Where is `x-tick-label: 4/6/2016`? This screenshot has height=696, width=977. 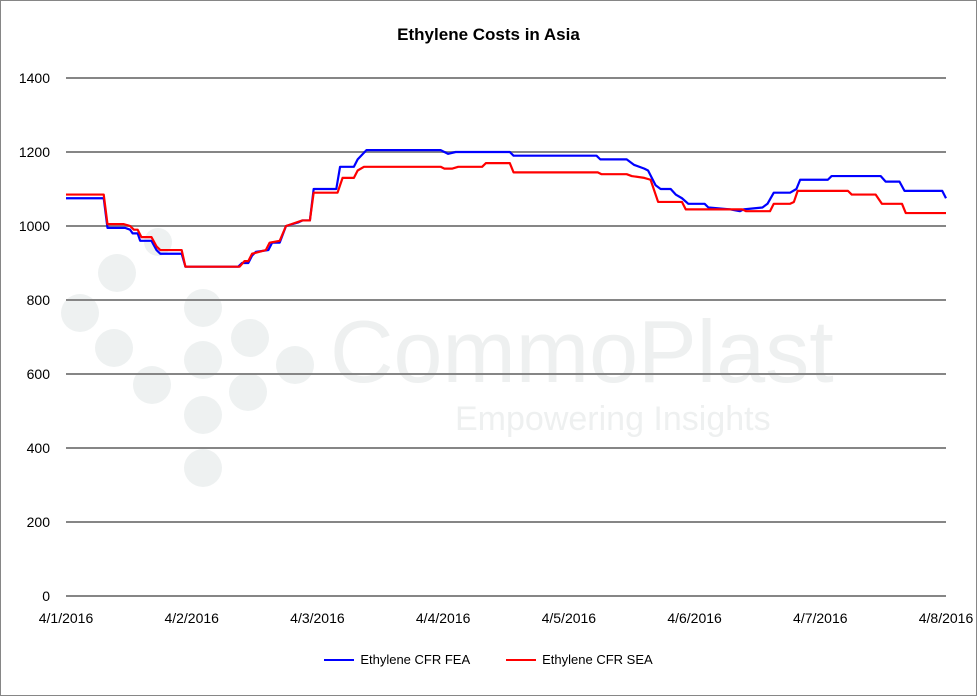 x-tick-label: 4/6/2016 is located at coordinates (694, 618).